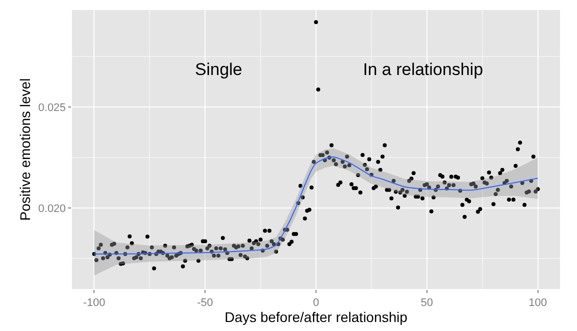 The height and width of the screenshot is (331, 577). I want to click on annotation: Single, so click(218, 69).